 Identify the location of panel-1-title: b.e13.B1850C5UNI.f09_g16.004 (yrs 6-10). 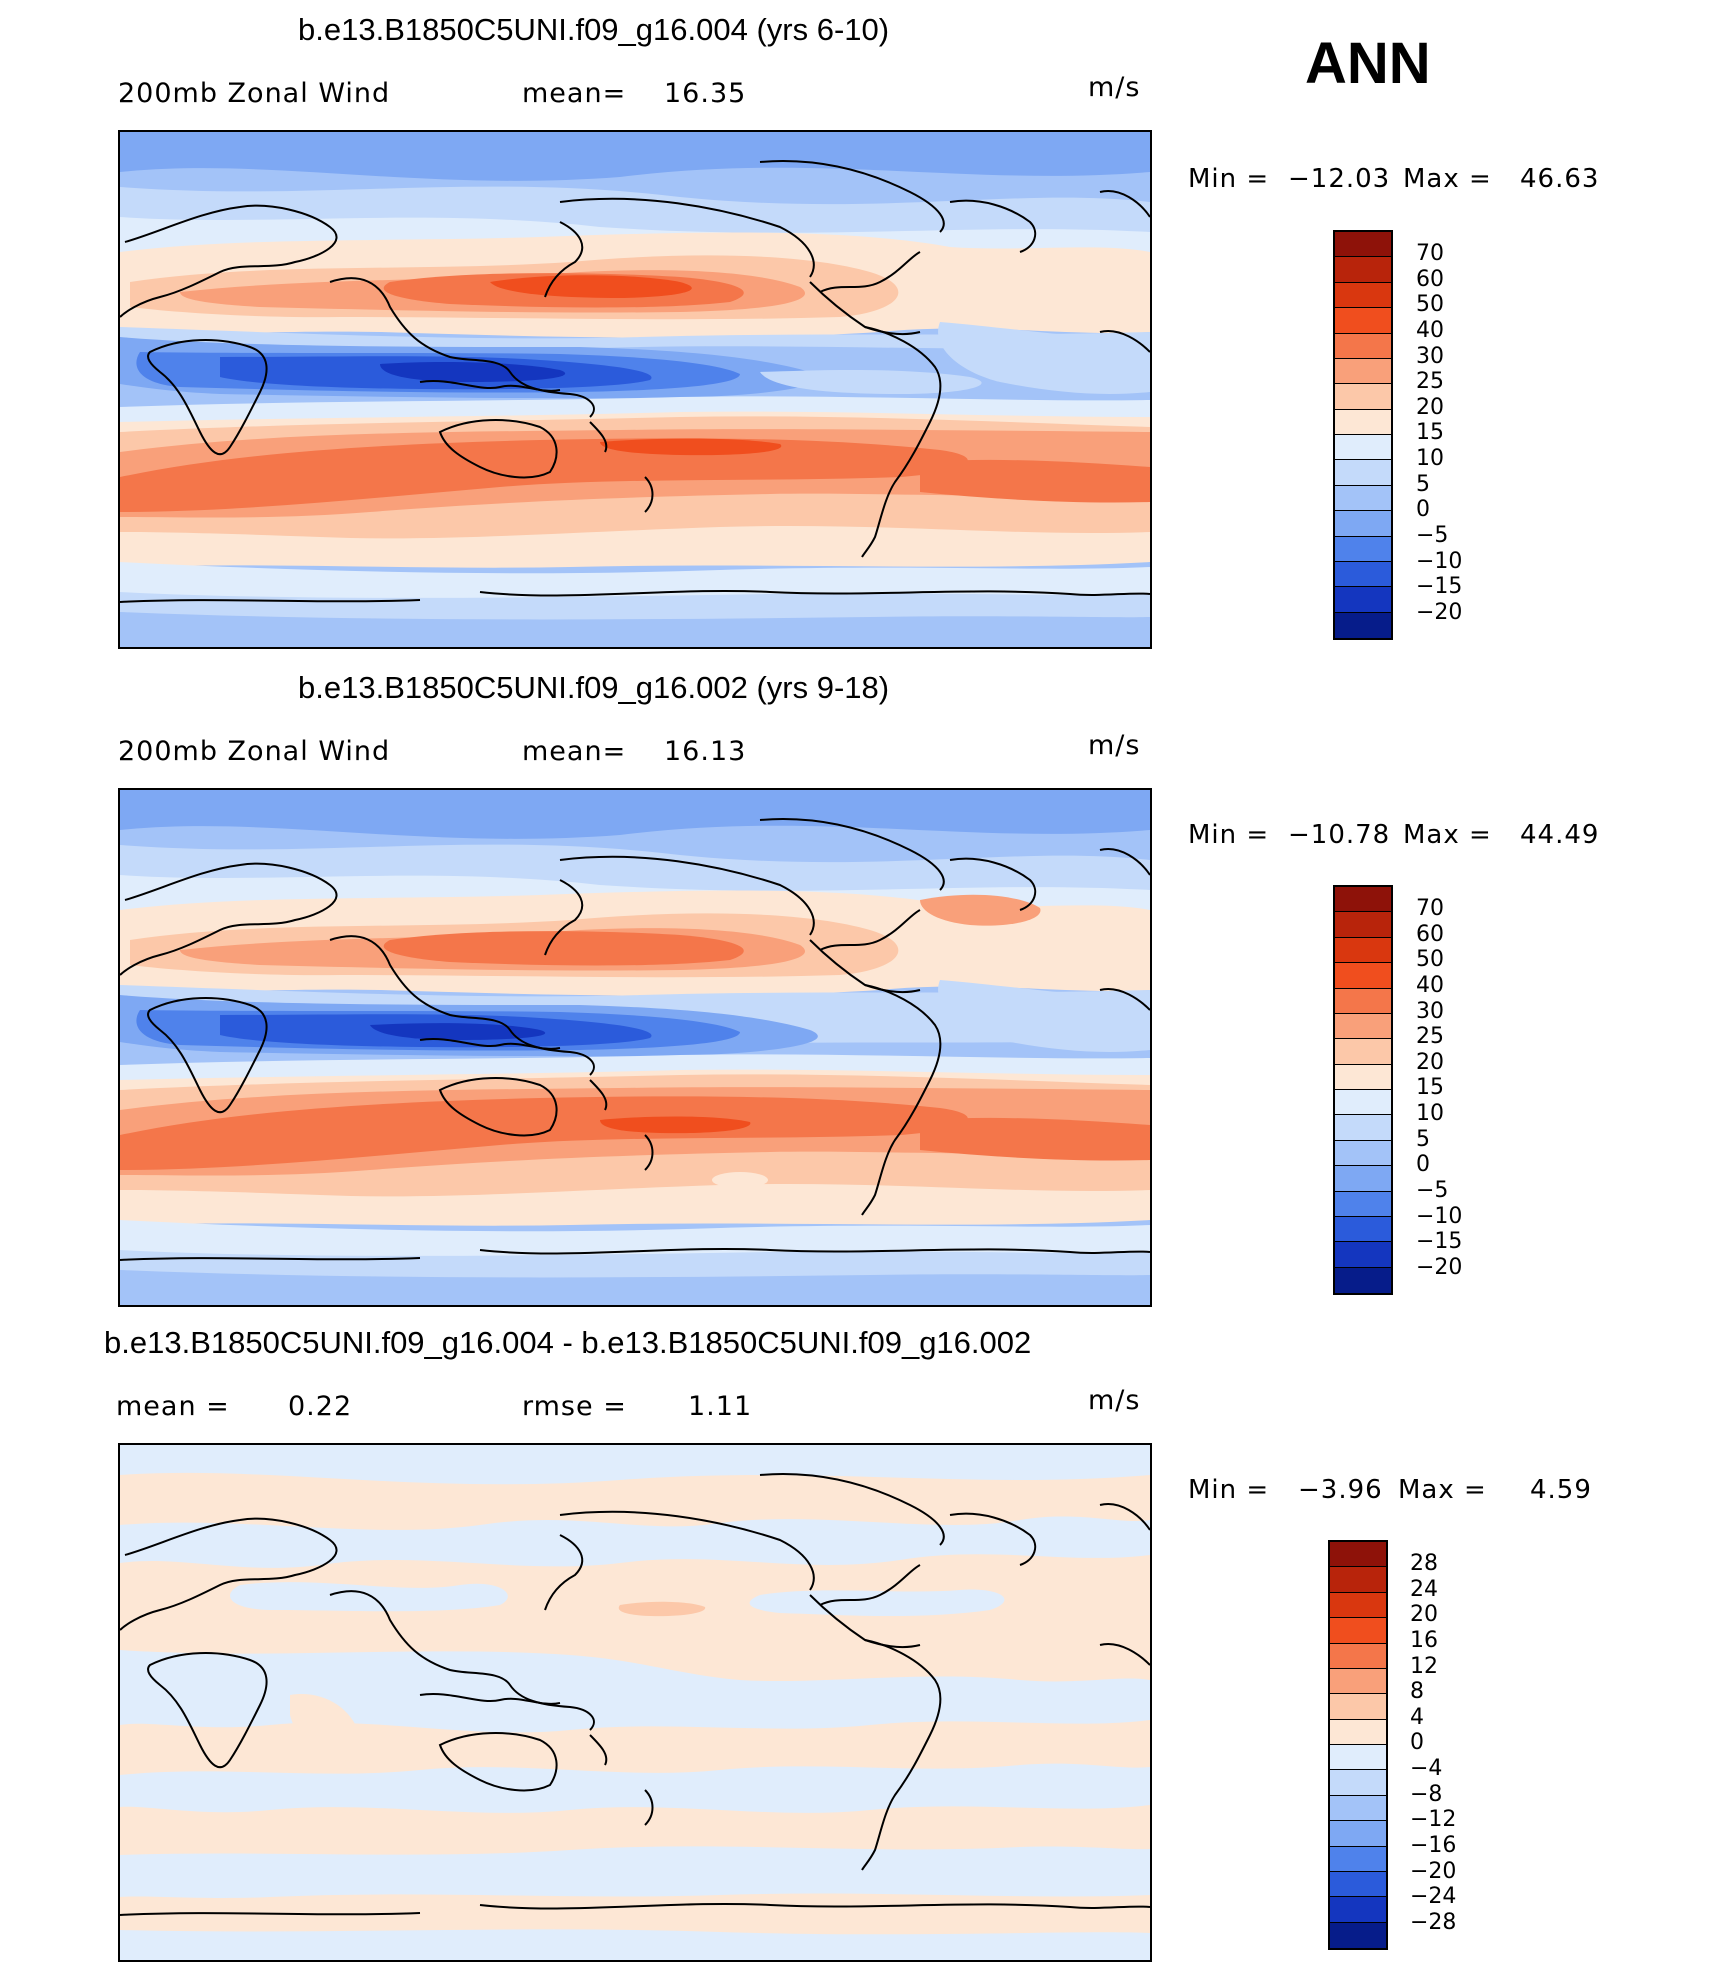
(594, 29).